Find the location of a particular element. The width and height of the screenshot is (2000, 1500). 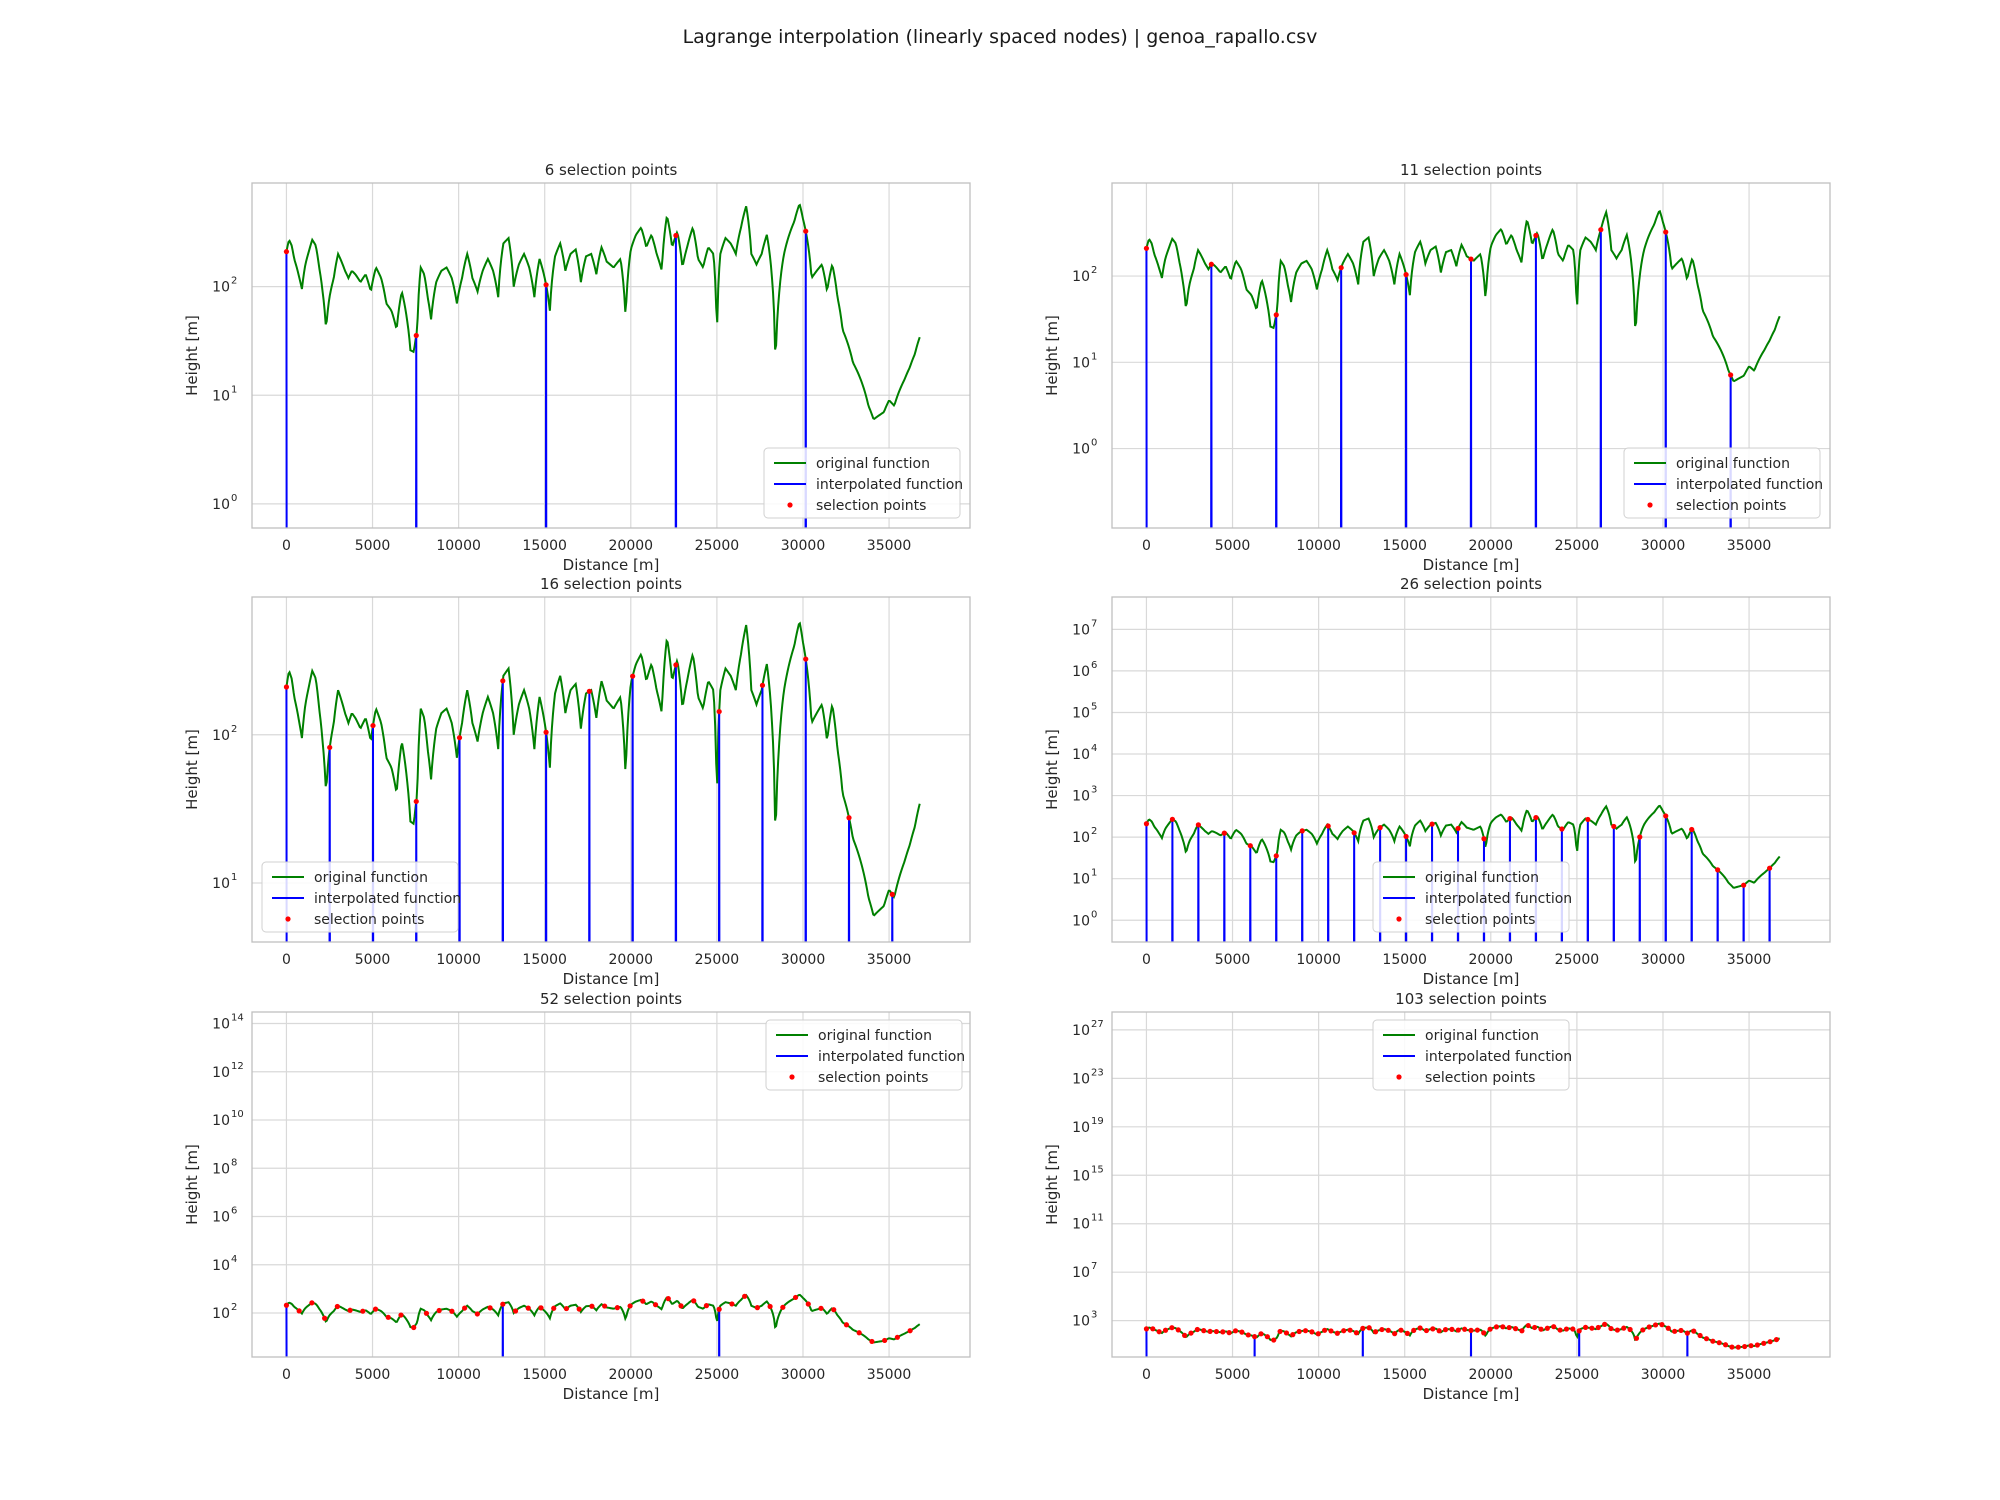

x-tick-label: 15000 is located at coordinates (544, 546).